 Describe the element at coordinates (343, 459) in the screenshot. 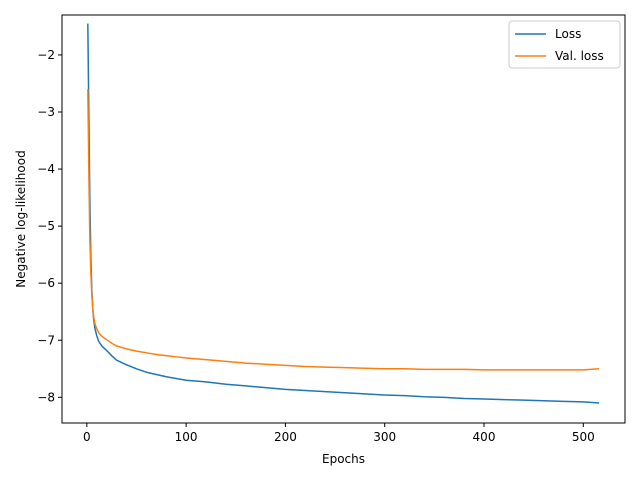

I see `x-axis-label: Epochs` at that location.